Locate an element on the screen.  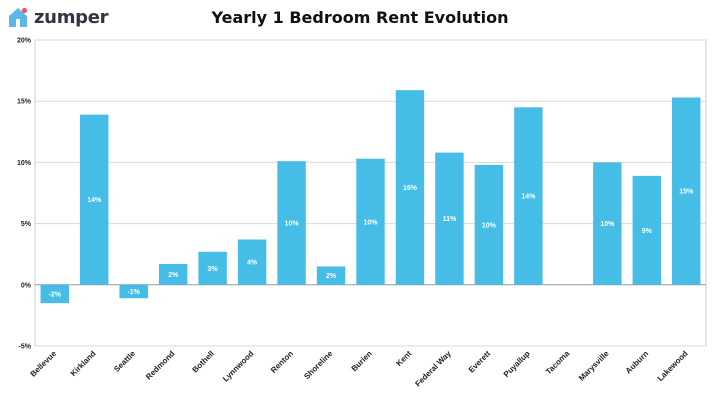
data-label: 9% is located at coordinates (647, 231).